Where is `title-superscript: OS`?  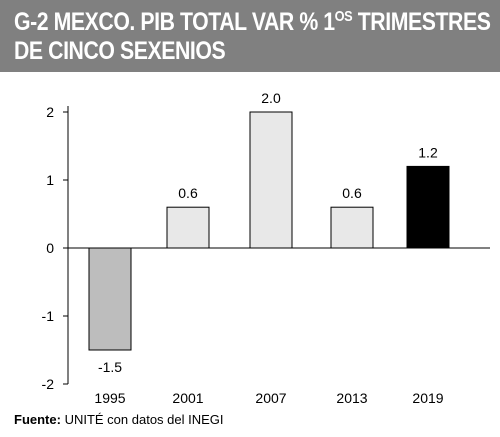 title-superscript: OS is located at coordinates (343, 16).